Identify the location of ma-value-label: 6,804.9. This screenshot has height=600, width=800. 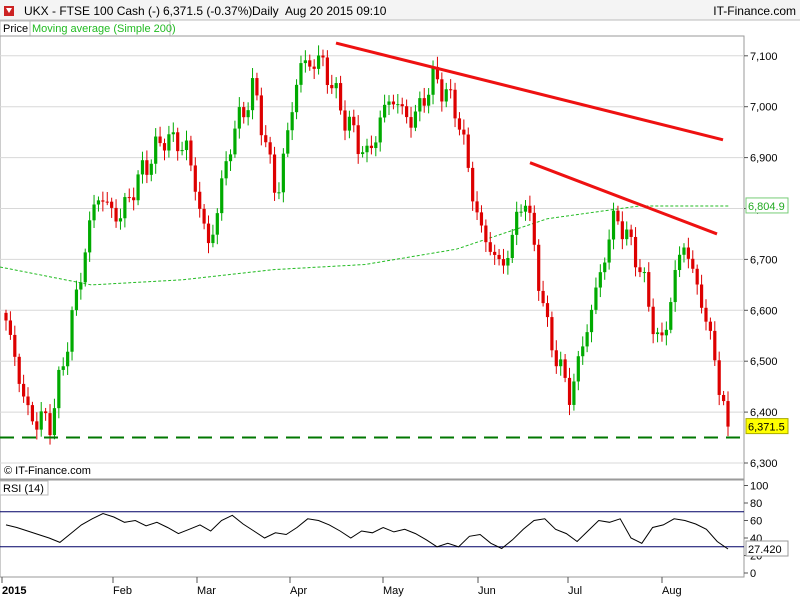
(766, 207).